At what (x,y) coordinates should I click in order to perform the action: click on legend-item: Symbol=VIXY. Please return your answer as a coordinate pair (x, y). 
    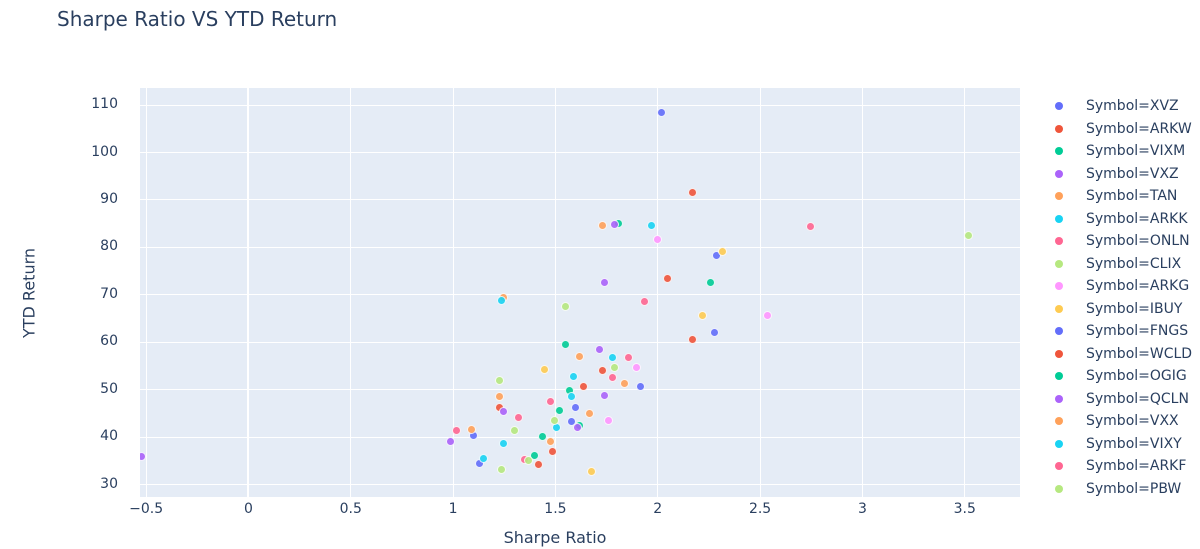
    Looking at the image, I should click on (1122, 444).